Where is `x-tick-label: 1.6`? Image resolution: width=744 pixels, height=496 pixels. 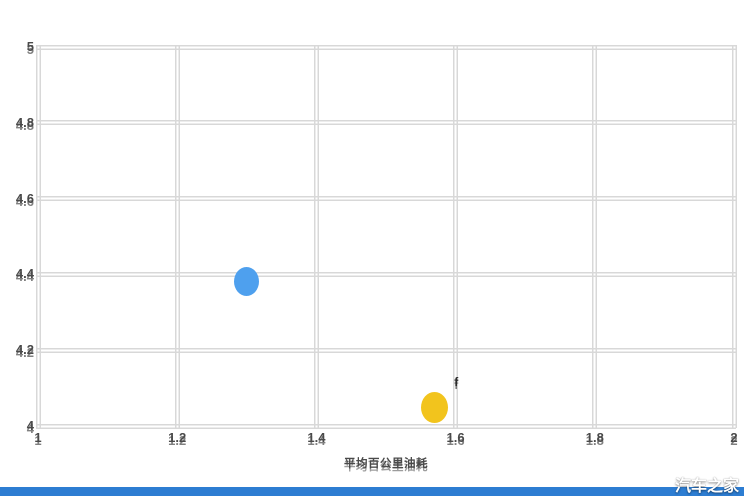 x-tick-label: 1.6 is located at coordinates (455, 437).